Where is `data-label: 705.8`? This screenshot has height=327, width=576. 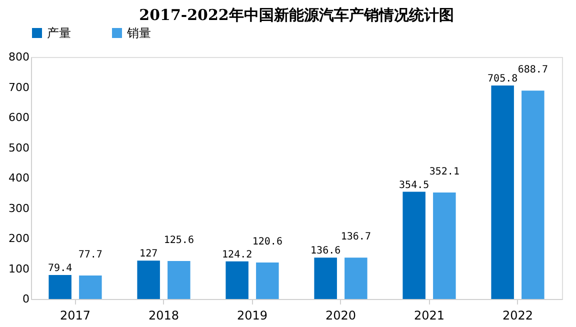
data-label: 705.8 is located at coordinates (503, 78).